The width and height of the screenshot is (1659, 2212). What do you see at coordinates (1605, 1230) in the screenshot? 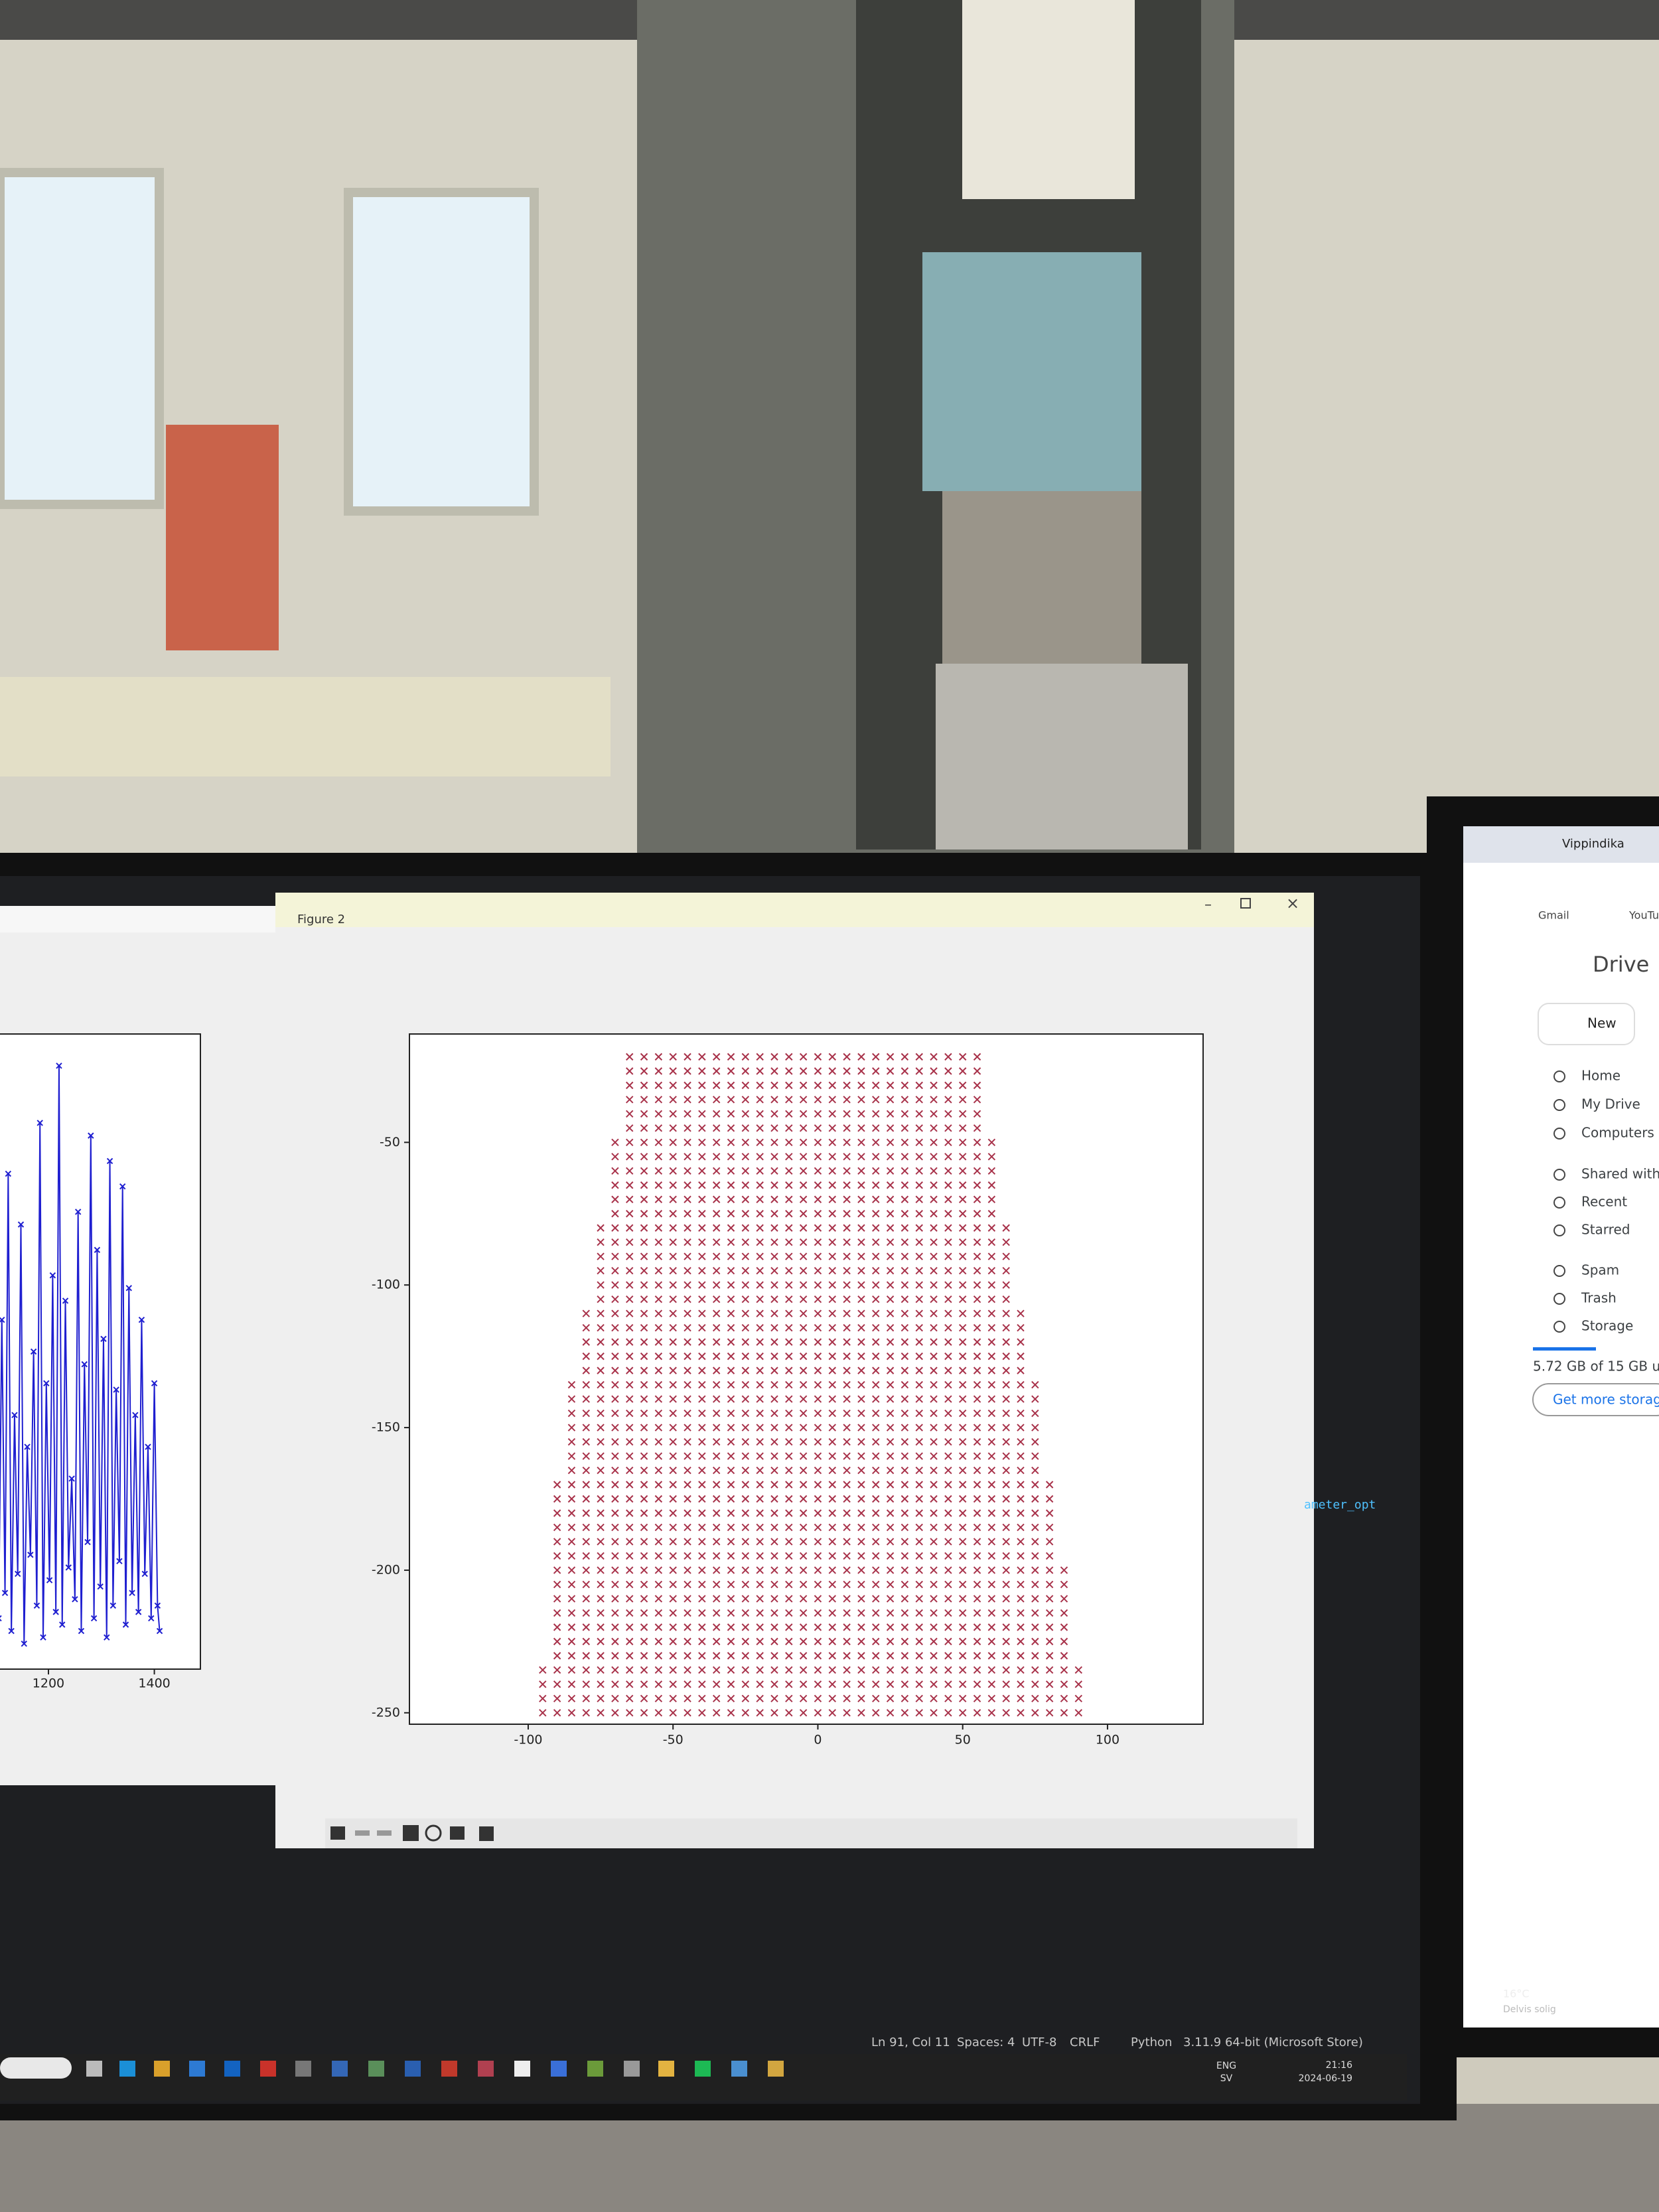
I see `nav-item: Starred` at bounding box center [1605, 1230].